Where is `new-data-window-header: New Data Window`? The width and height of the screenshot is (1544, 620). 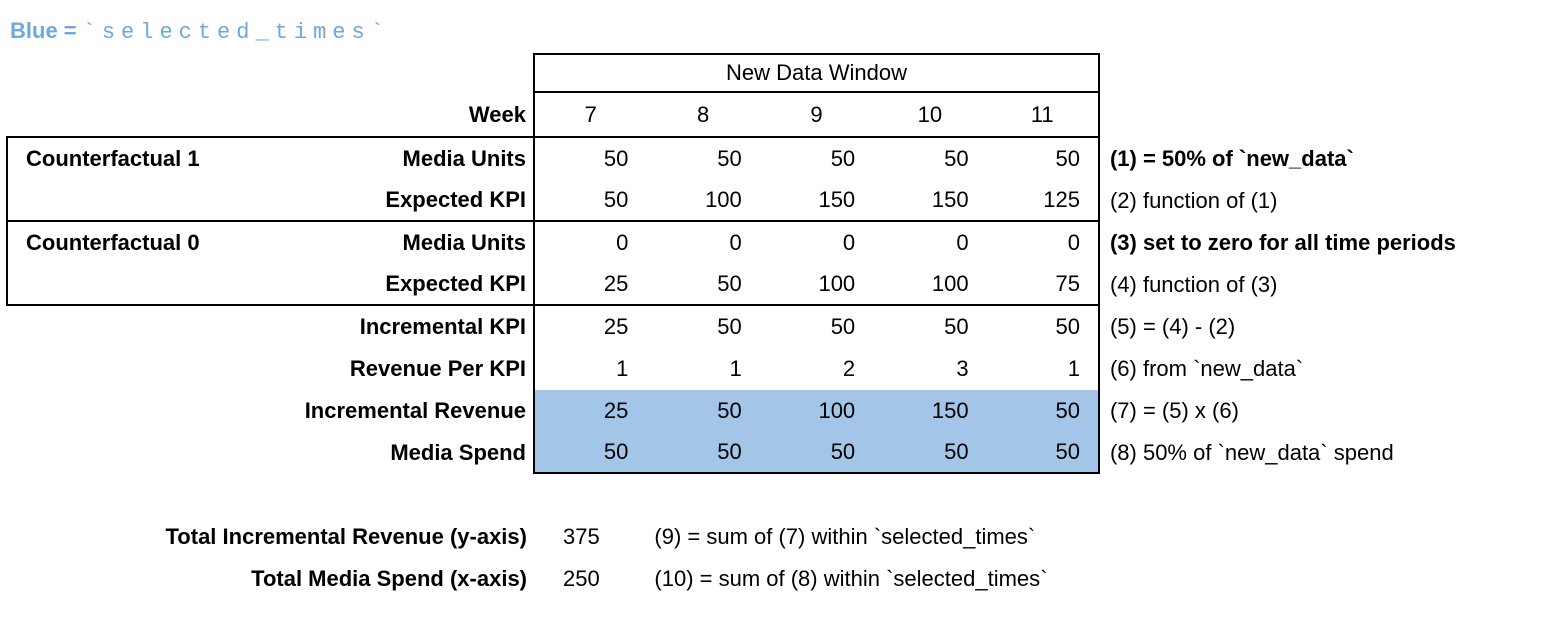
new-data-window-header: New Data Window is located at coordinates (816, 73).